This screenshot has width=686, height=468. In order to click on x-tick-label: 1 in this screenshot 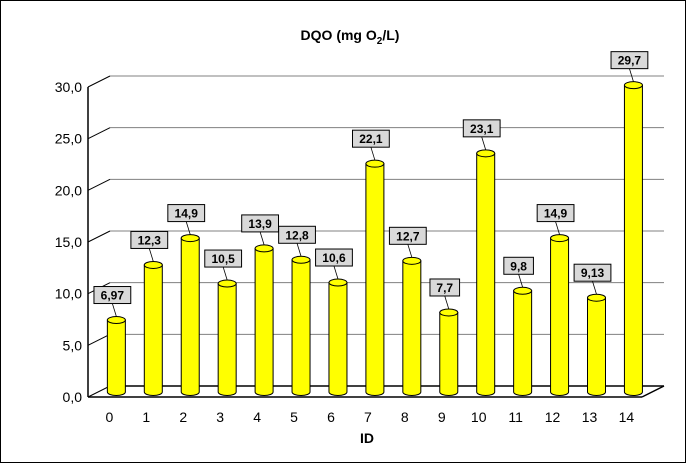, I will do `click(146, 417)`.